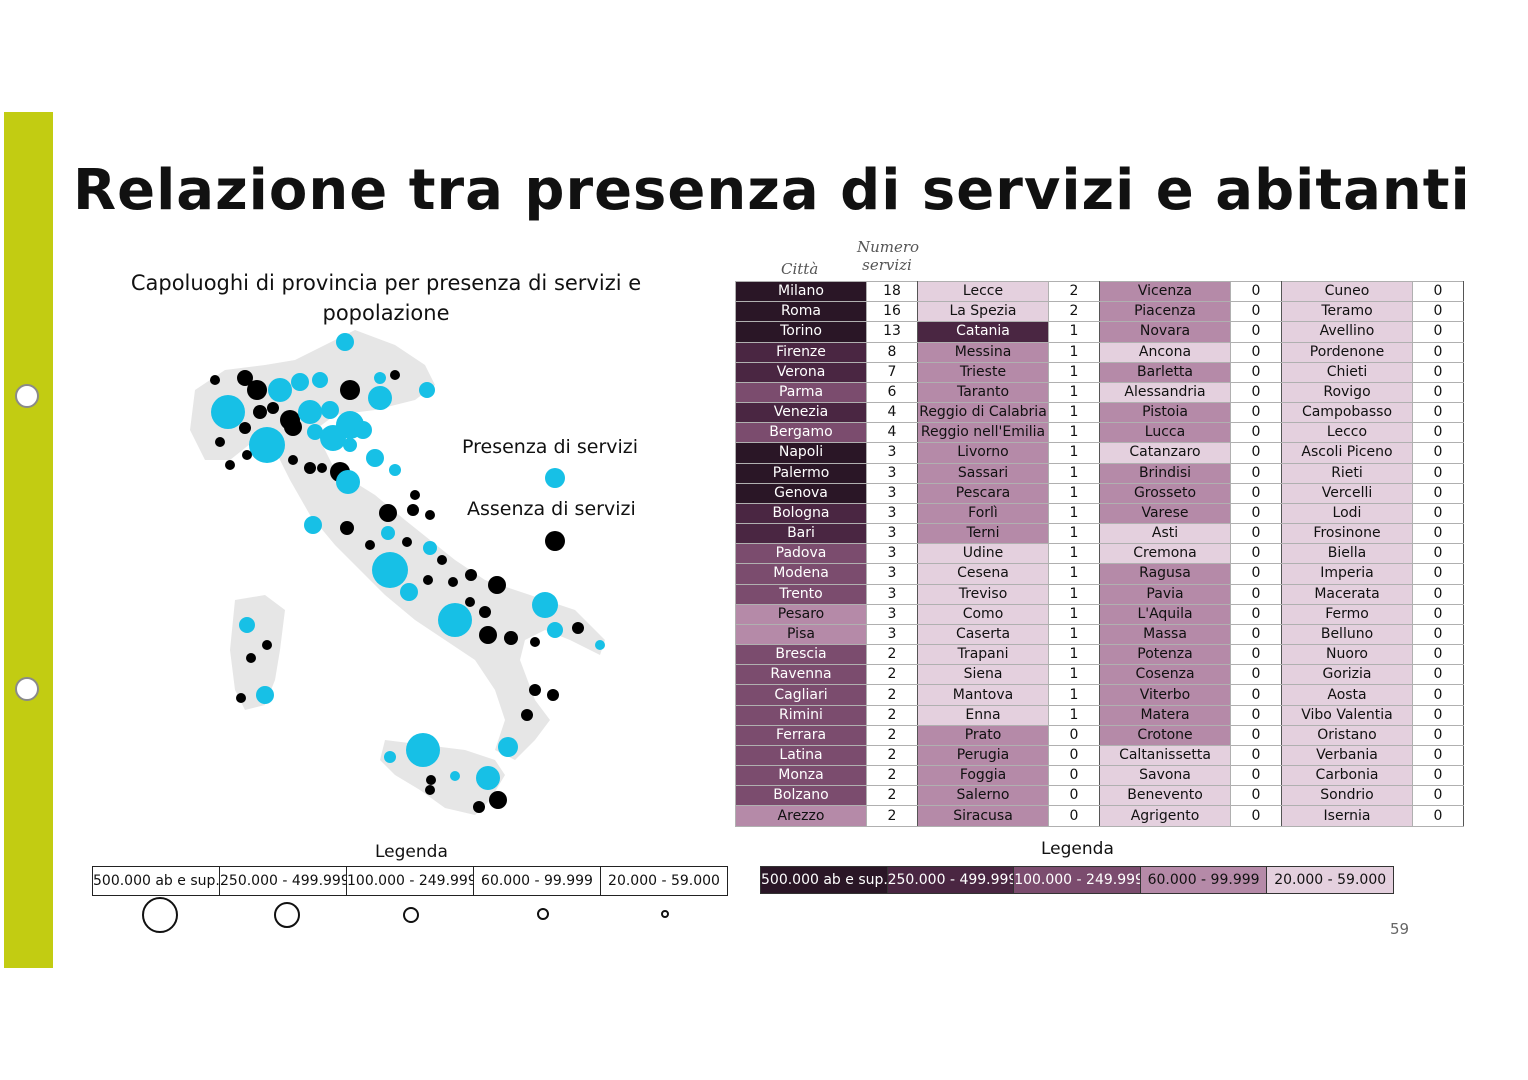 The image size is (1528, 1080). Describe the element at coordinates (1165, 715) in the screenshot. I see `city-cell: Matera` at that location.